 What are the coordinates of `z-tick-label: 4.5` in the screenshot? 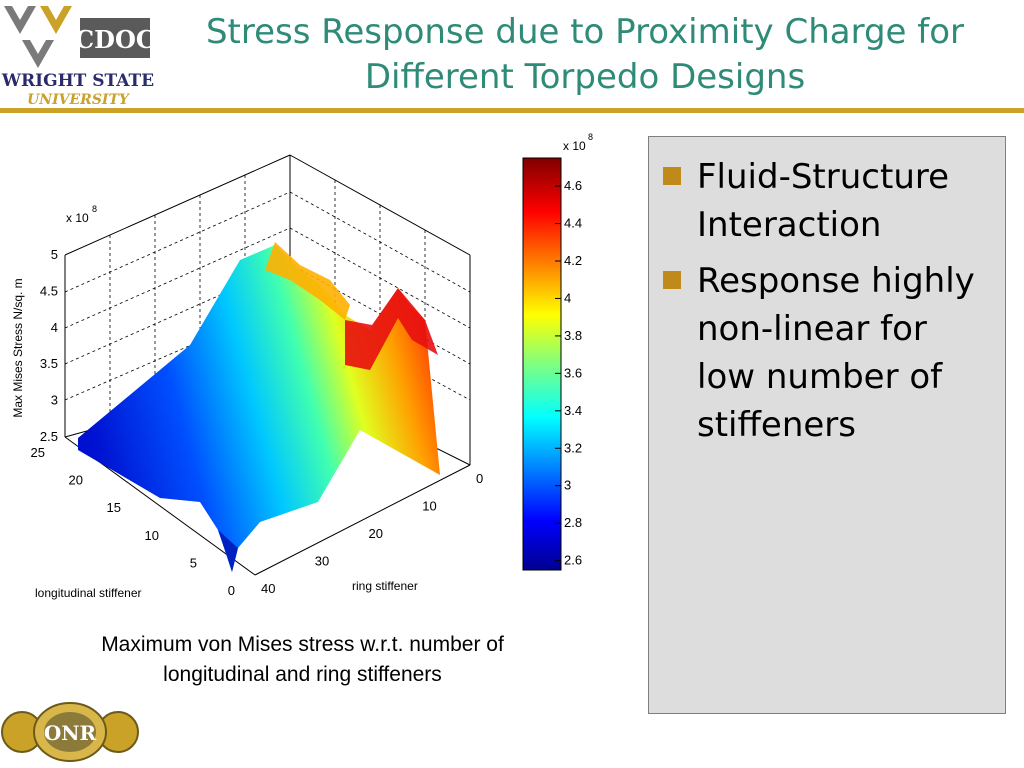 It's located at (49, 290).